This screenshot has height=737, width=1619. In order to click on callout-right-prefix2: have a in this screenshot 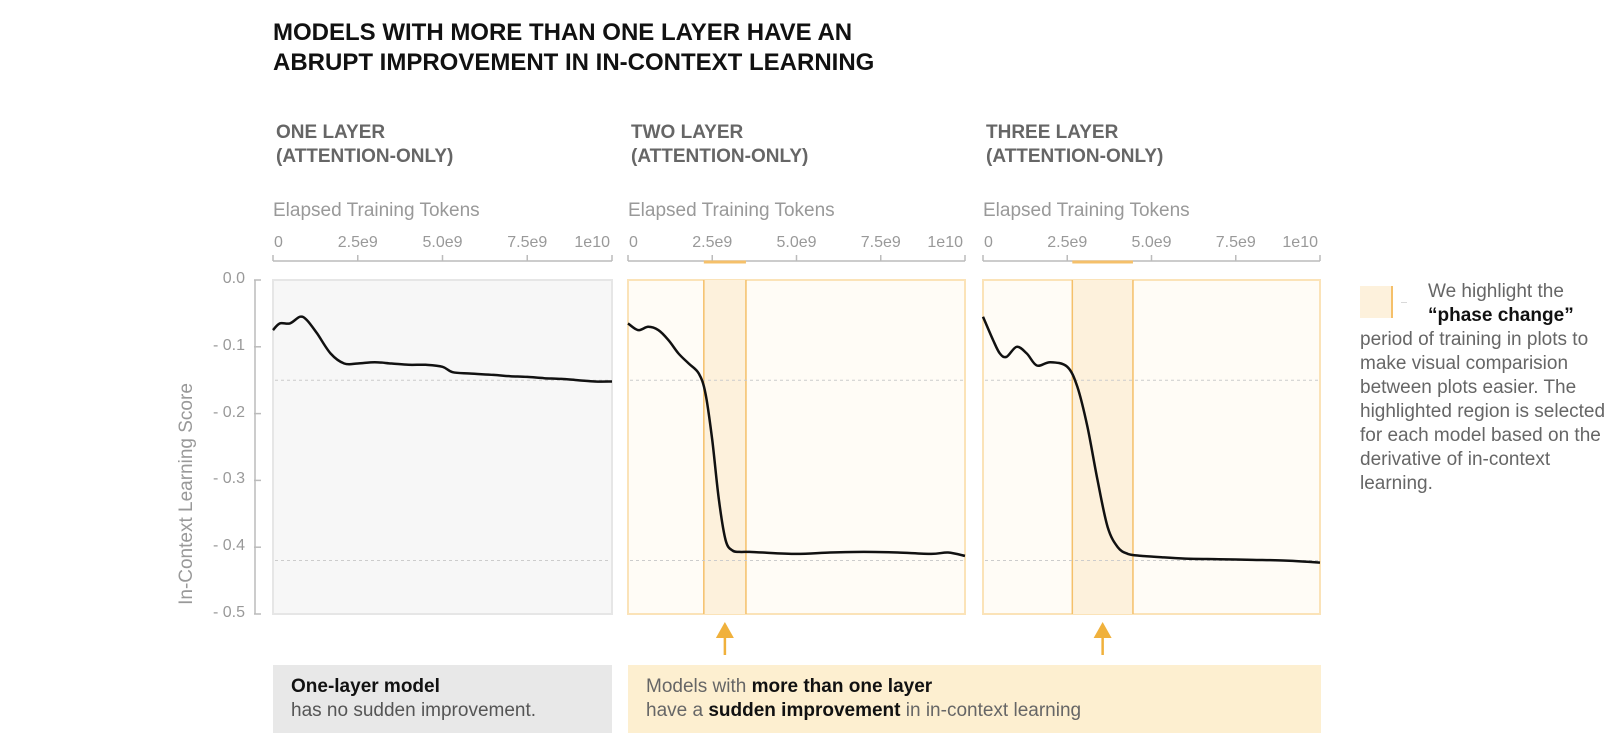, I will do `click(677, 710)`.